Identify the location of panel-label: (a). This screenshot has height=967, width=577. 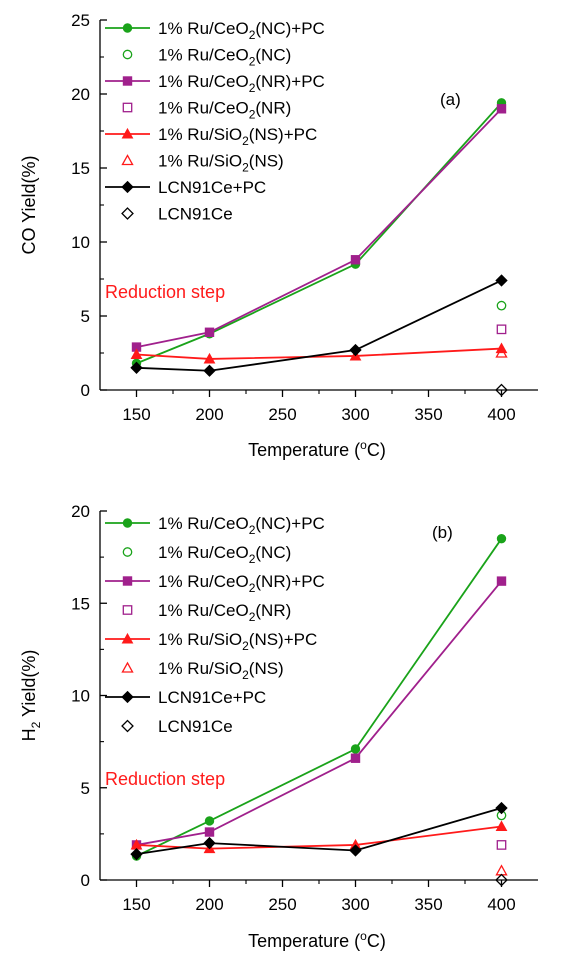
(450, 99).